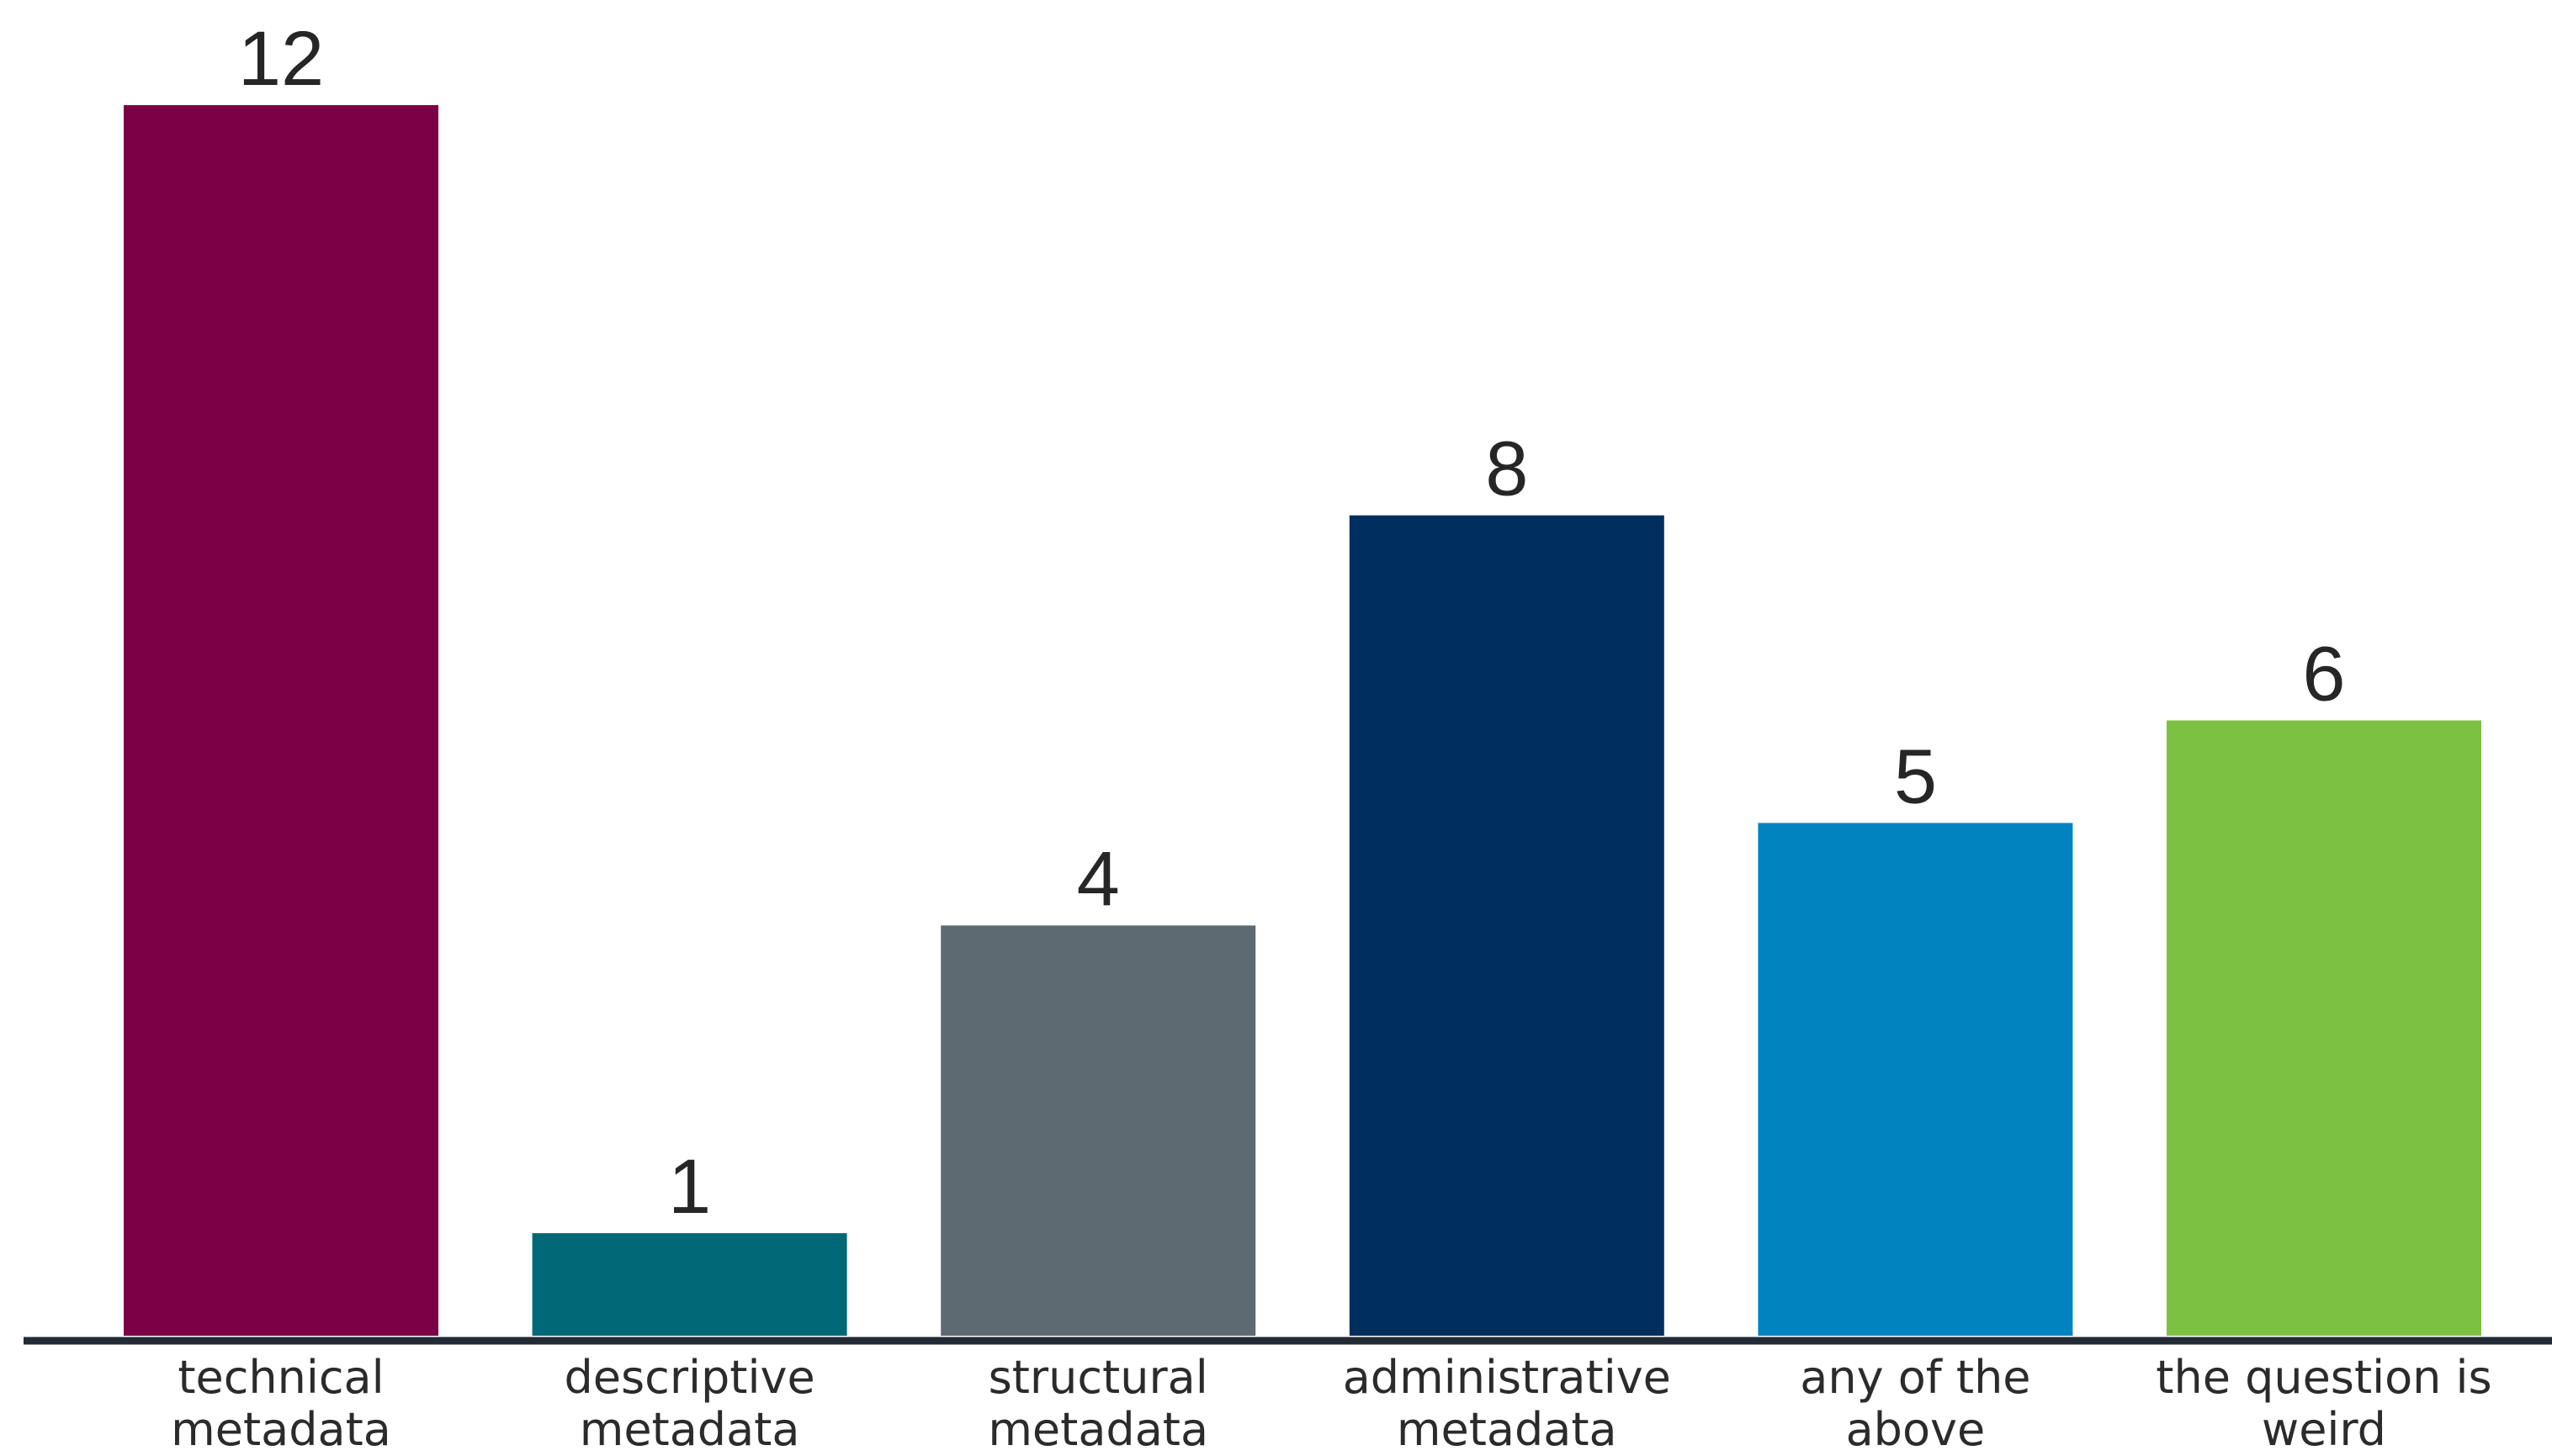 The width and height of the screenshot is (2552, 1456). Describe the element at coordinates (689, 1187) in the screenshot. I see `value-label-1: 1` at that location.